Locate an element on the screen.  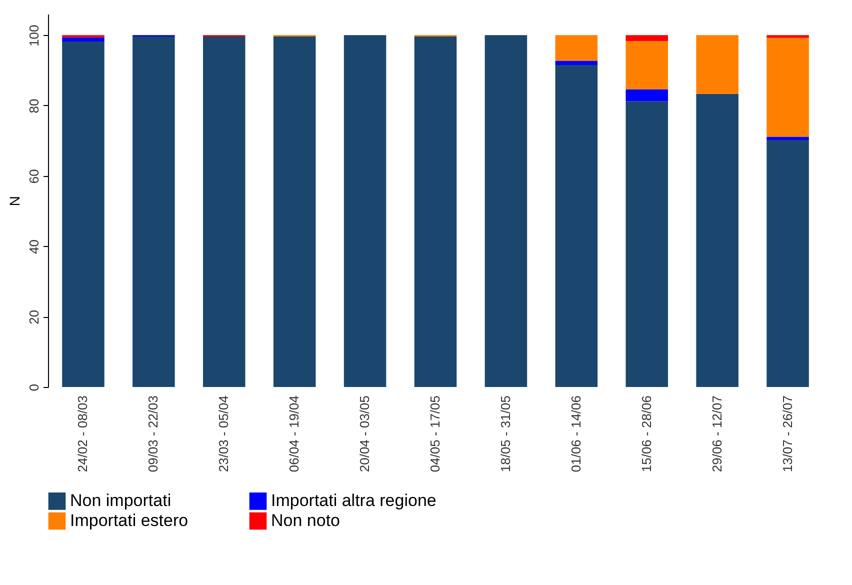
x-tick-label: 23/03 - 05/04 is located at coordinates (224, 434).